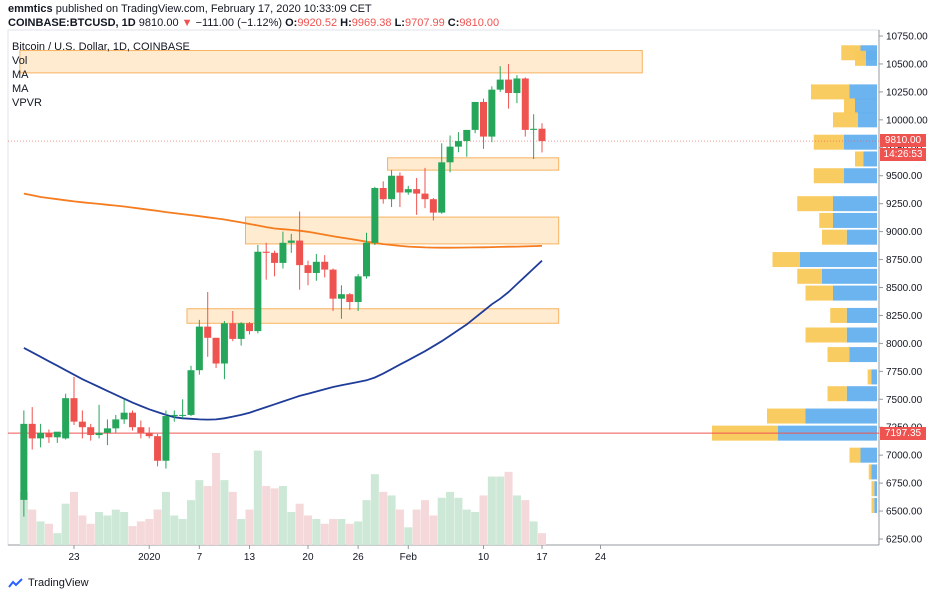 The height and width of the screenshot is (594, 937). I want to click on open-value: 9920.52, so click(317, 23).